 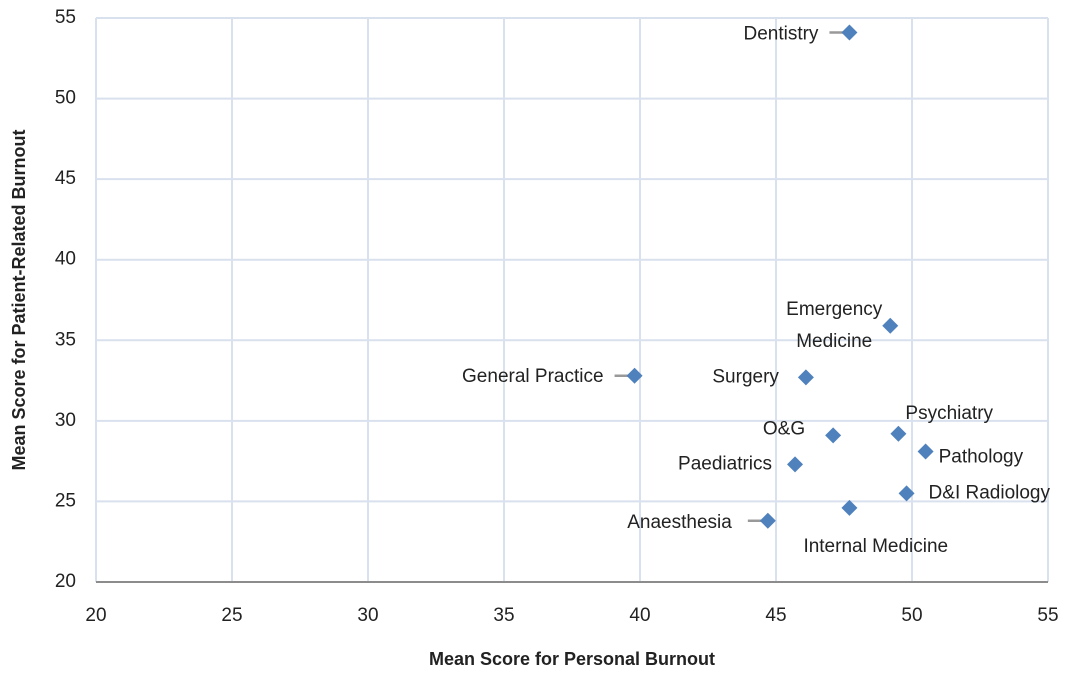 I want to click on x-tick-label: 45, so click(x=775, y=615).